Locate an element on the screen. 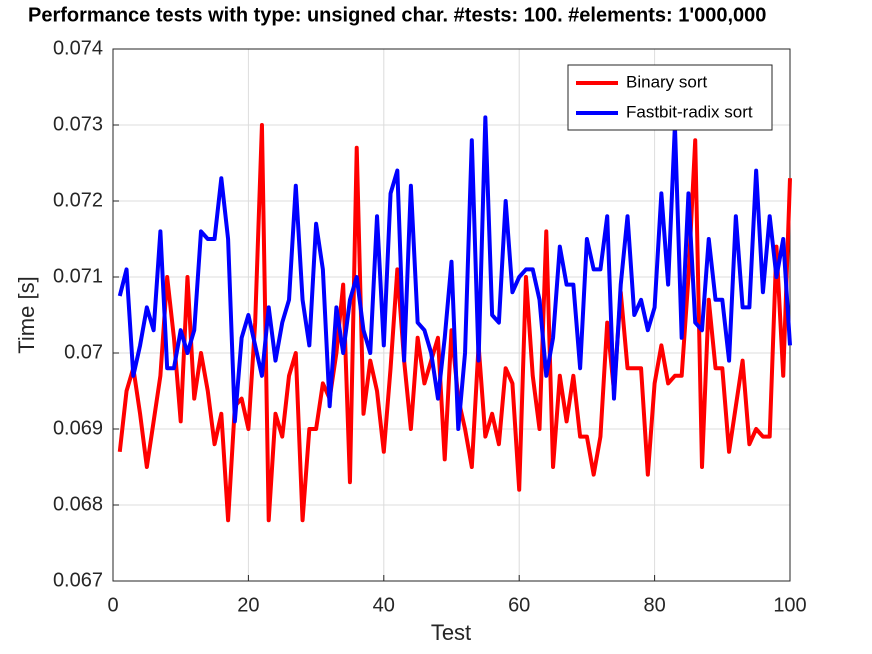  x-tick-label: 60 is located at coordinates (519, 605).